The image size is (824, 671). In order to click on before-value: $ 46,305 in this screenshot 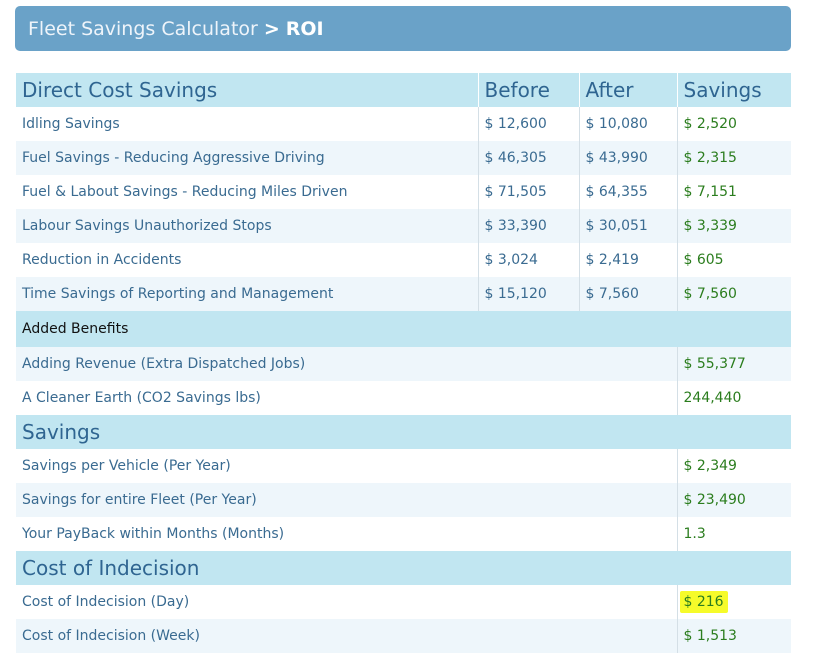, I will do `click(528, 158)`.